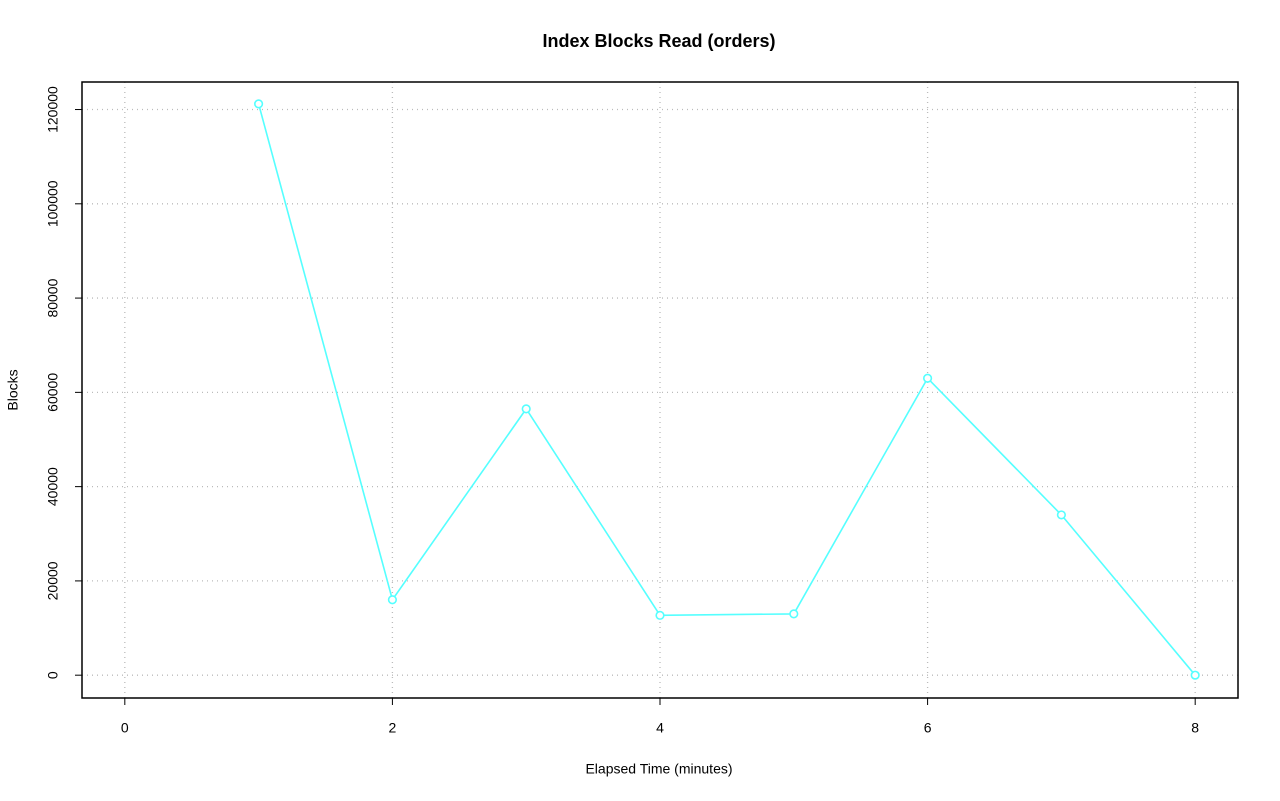  I want to click on x-axis-label: Elapsed Time (minutes), so click(658, 769).